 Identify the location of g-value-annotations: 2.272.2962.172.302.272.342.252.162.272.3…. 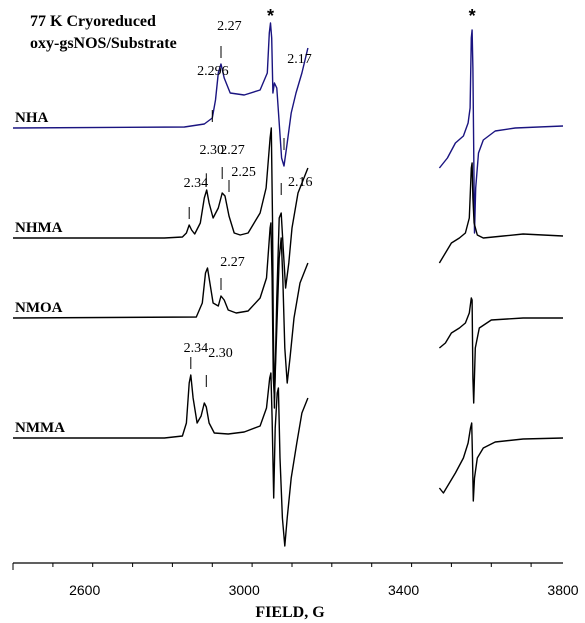
(248, 203).